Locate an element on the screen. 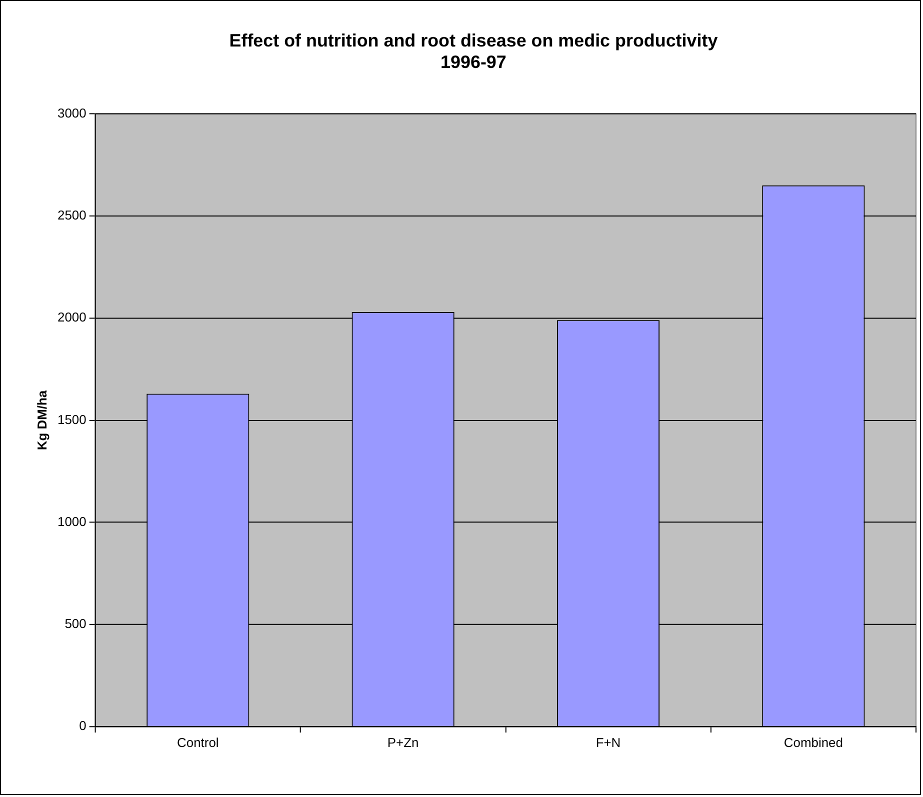  y-tick-label: 1000 is located at coordinates (72, 521).